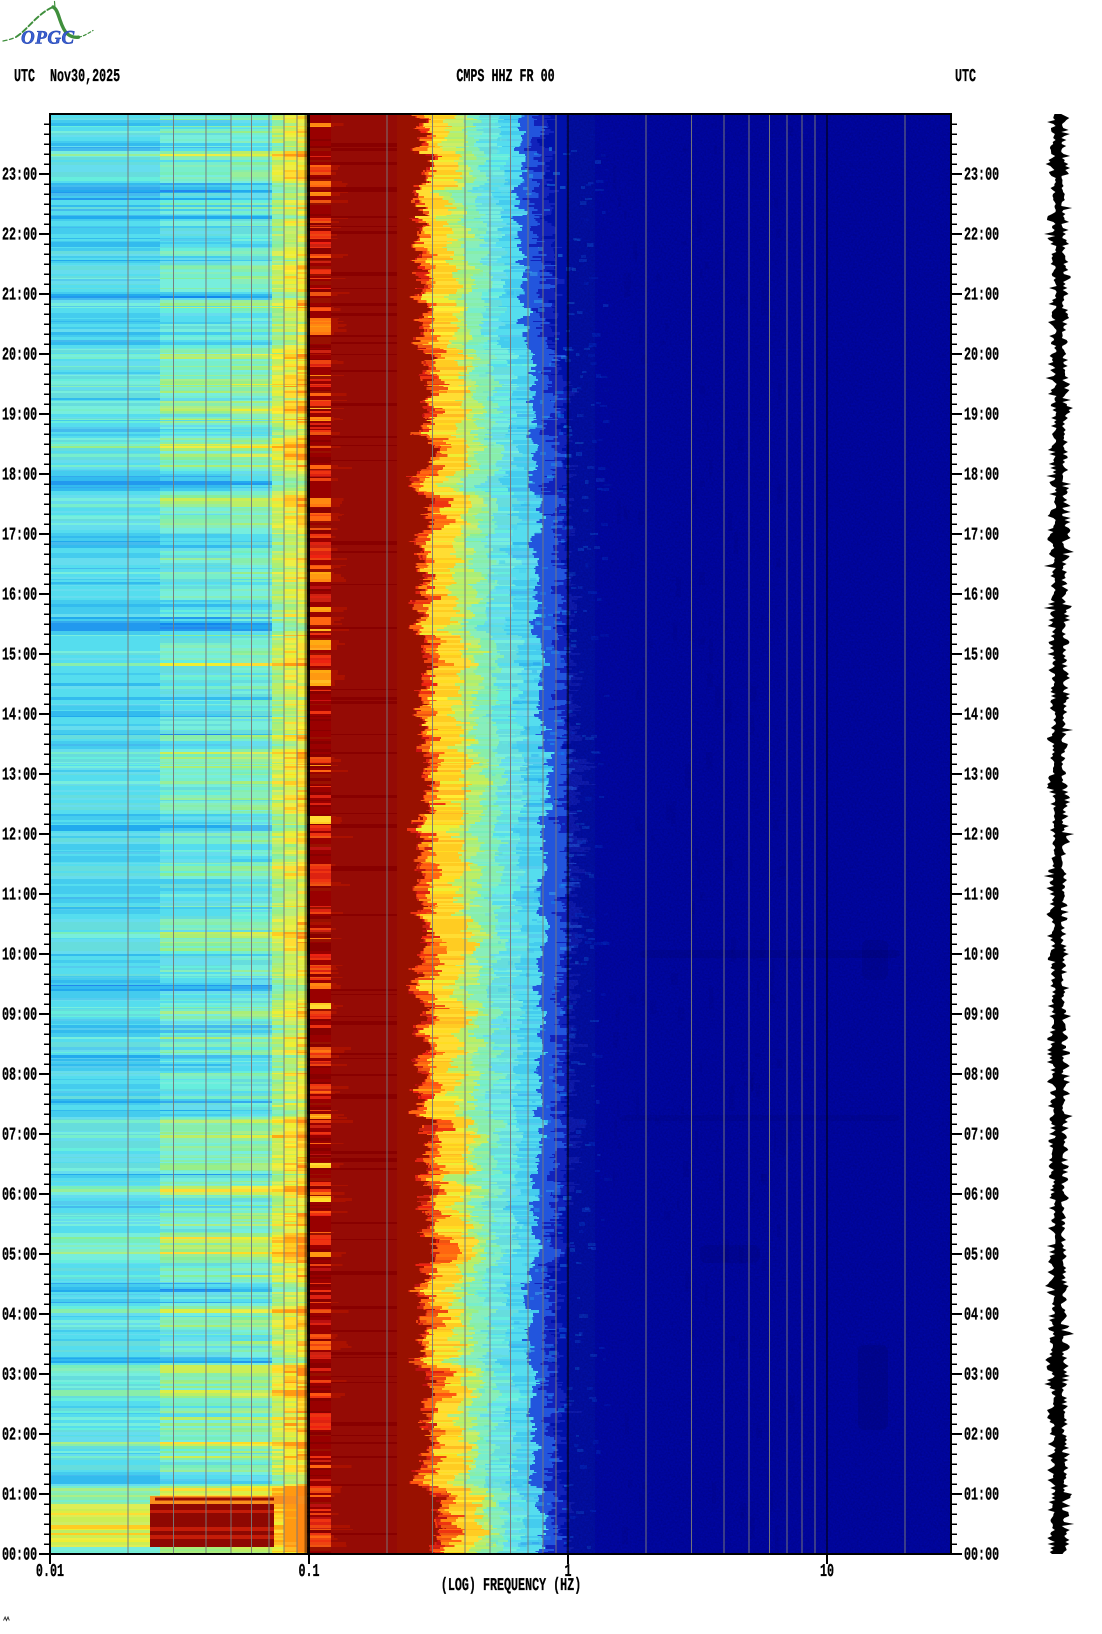 The height and width of the screenshot is (1634, 1102). Describe the element at coordinates (50, 1572) in the screenshot. I see `svg-text: 0.01` at that location.